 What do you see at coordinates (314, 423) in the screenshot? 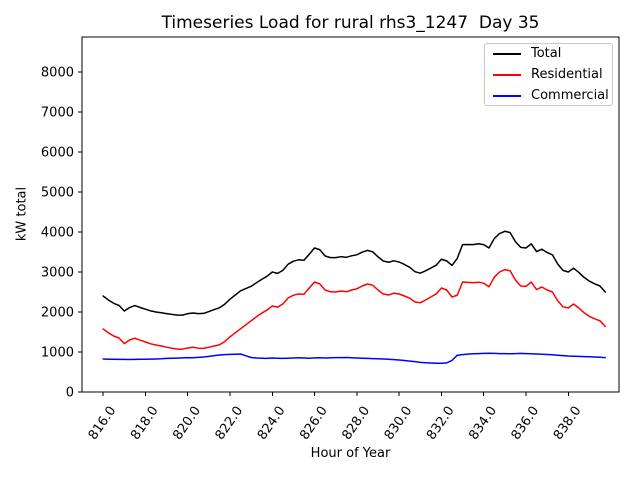
I see `x-tick-label: 826.0` at bounding box center [314, 423].